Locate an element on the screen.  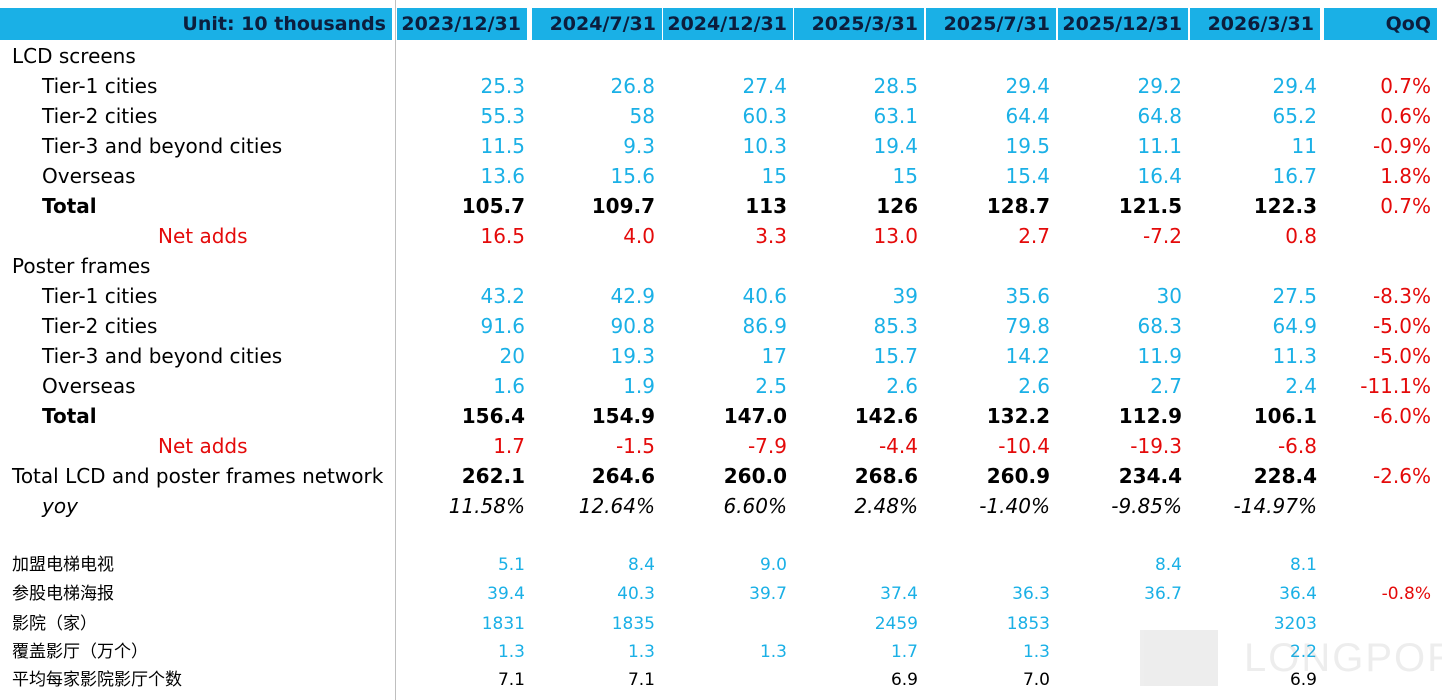
header-col-0: 2023/12/31 is located at coordinates (462, 24).